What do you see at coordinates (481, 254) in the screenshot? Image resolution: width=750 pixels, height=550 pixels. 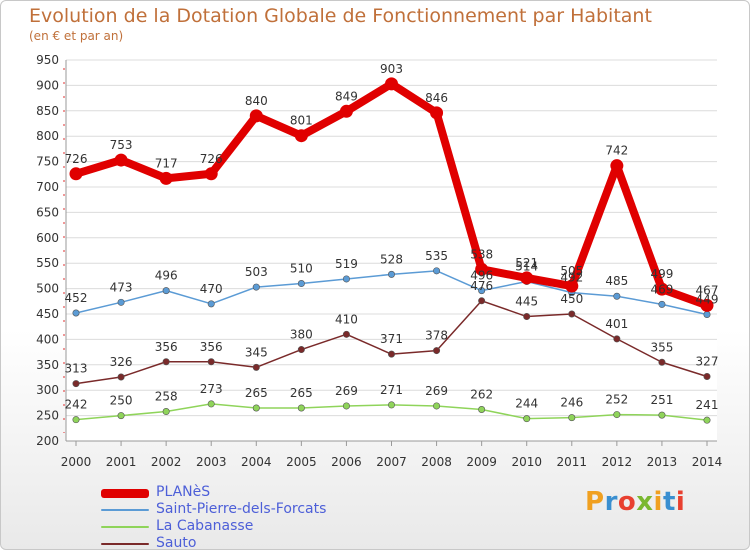 I see `data-label: 538` at bounding box center [481, 254].